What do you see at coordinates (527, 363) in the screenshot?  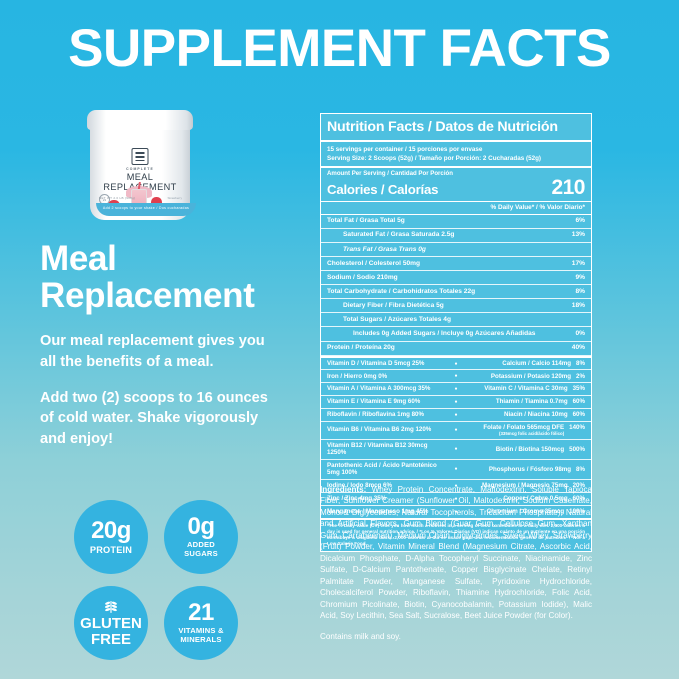 I see `micronutrient-right: Calcium / Calcio 114mg 8%` at bounding box center [527, 363].